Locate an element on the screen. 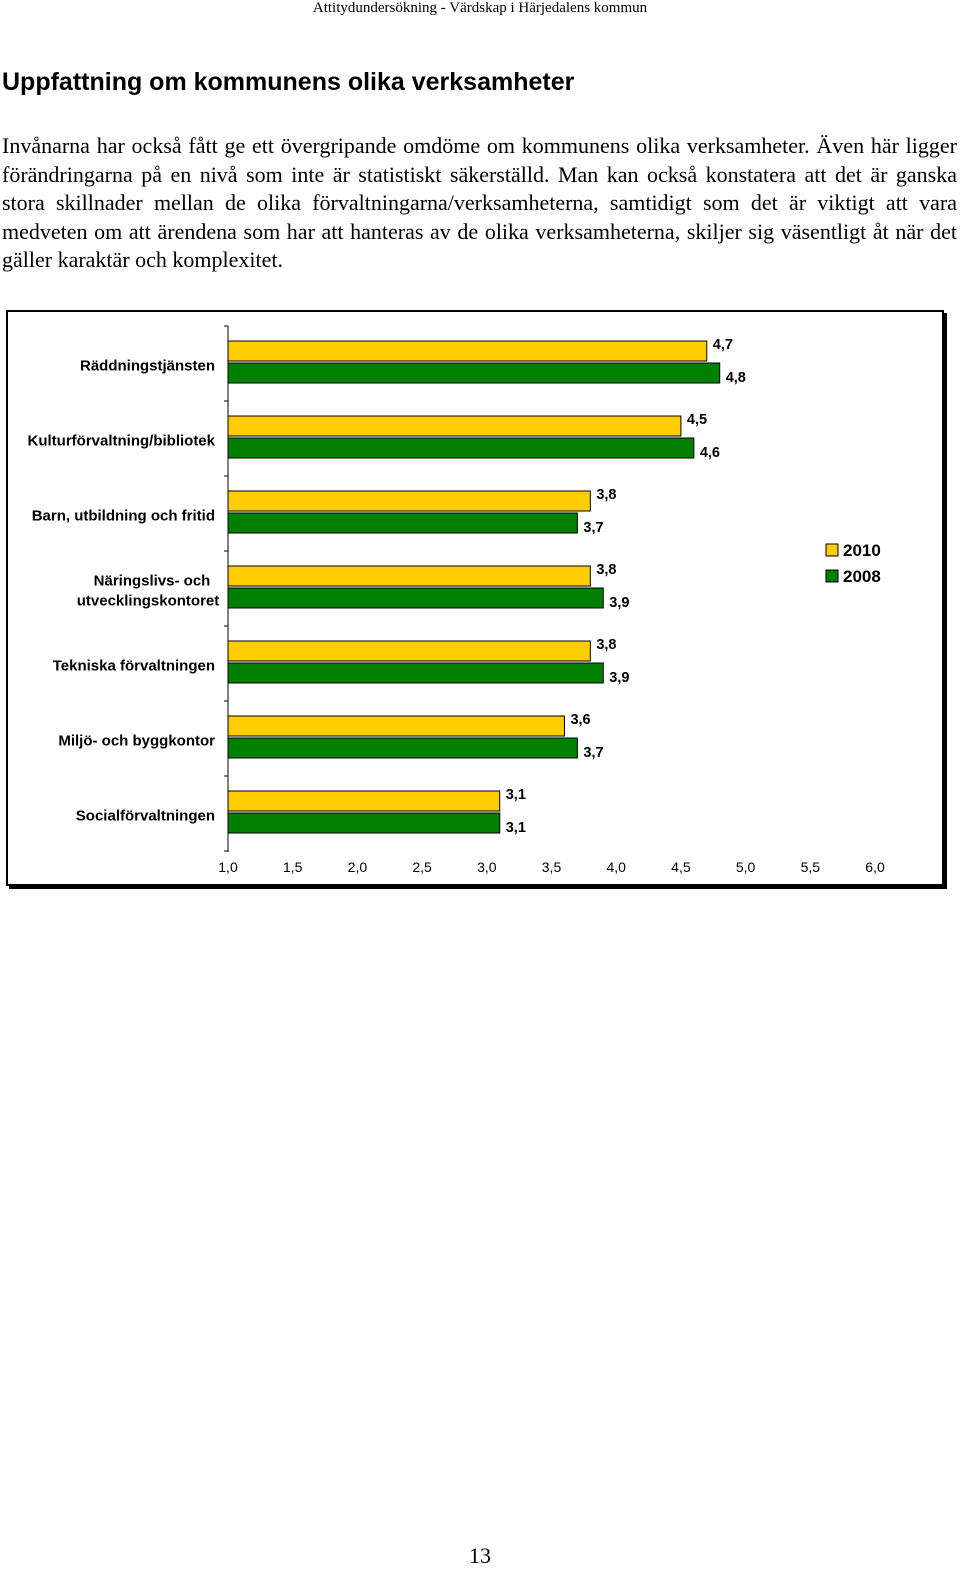 Image resolution: width=960 pixels, height=1580 pixels. value-label: 3,6 is located at coordinates (580, 720).